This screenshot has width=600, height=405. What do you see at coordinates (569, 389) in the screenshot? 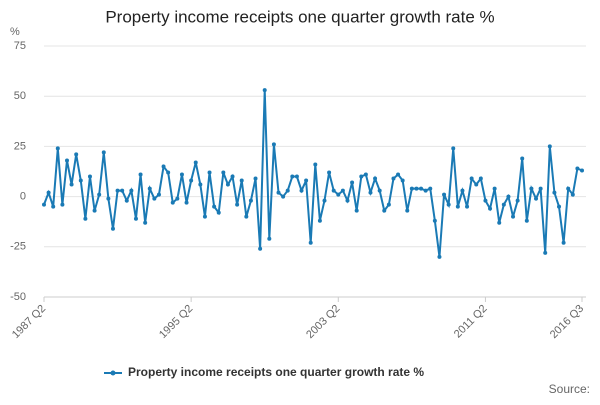
I see `source: Source:` at bounding box center [569, 389].